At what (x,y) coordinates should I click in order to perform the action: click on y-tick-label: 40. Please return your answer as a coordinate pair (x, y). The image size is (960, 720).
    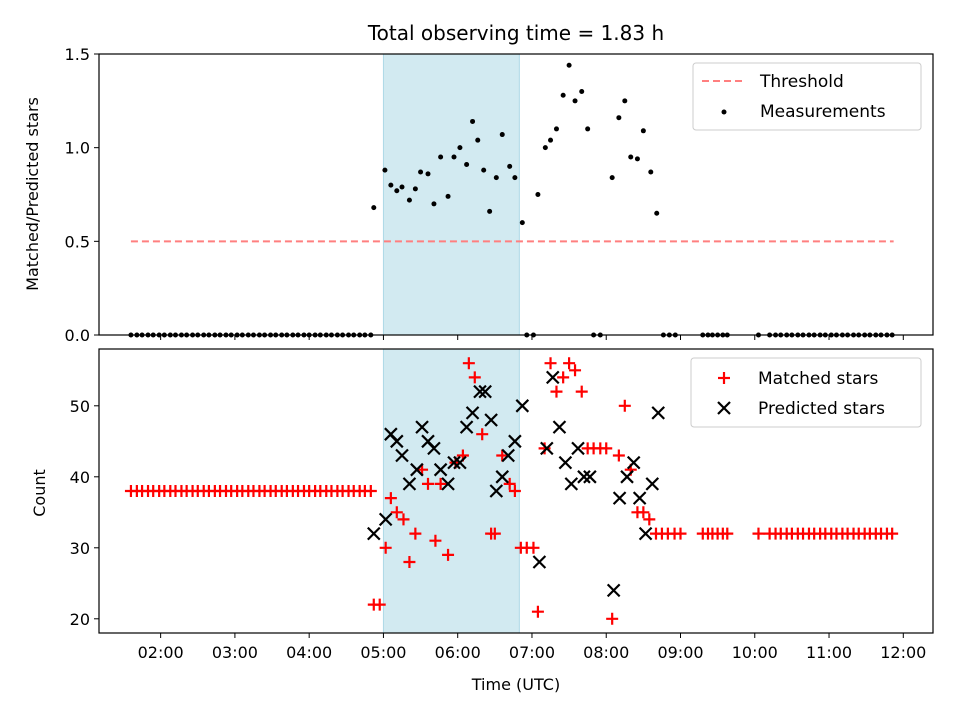
    Looking at the image, I should click on (80, 477).